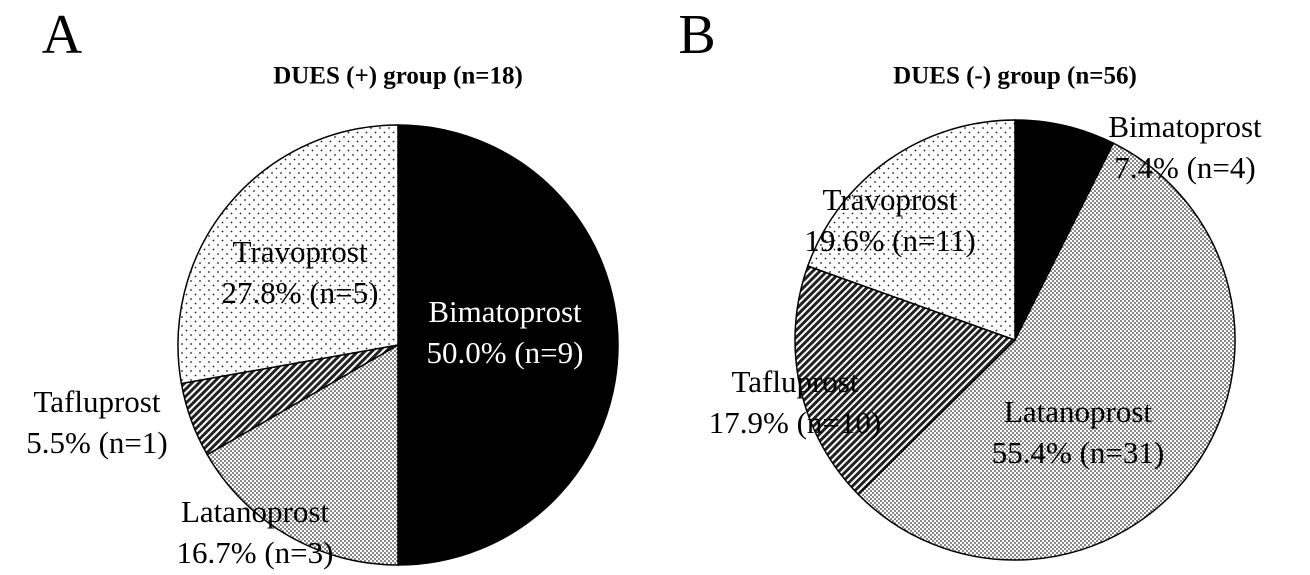  I want to click on chart-title: DUES (+) group (n=18), so click(398, 76).